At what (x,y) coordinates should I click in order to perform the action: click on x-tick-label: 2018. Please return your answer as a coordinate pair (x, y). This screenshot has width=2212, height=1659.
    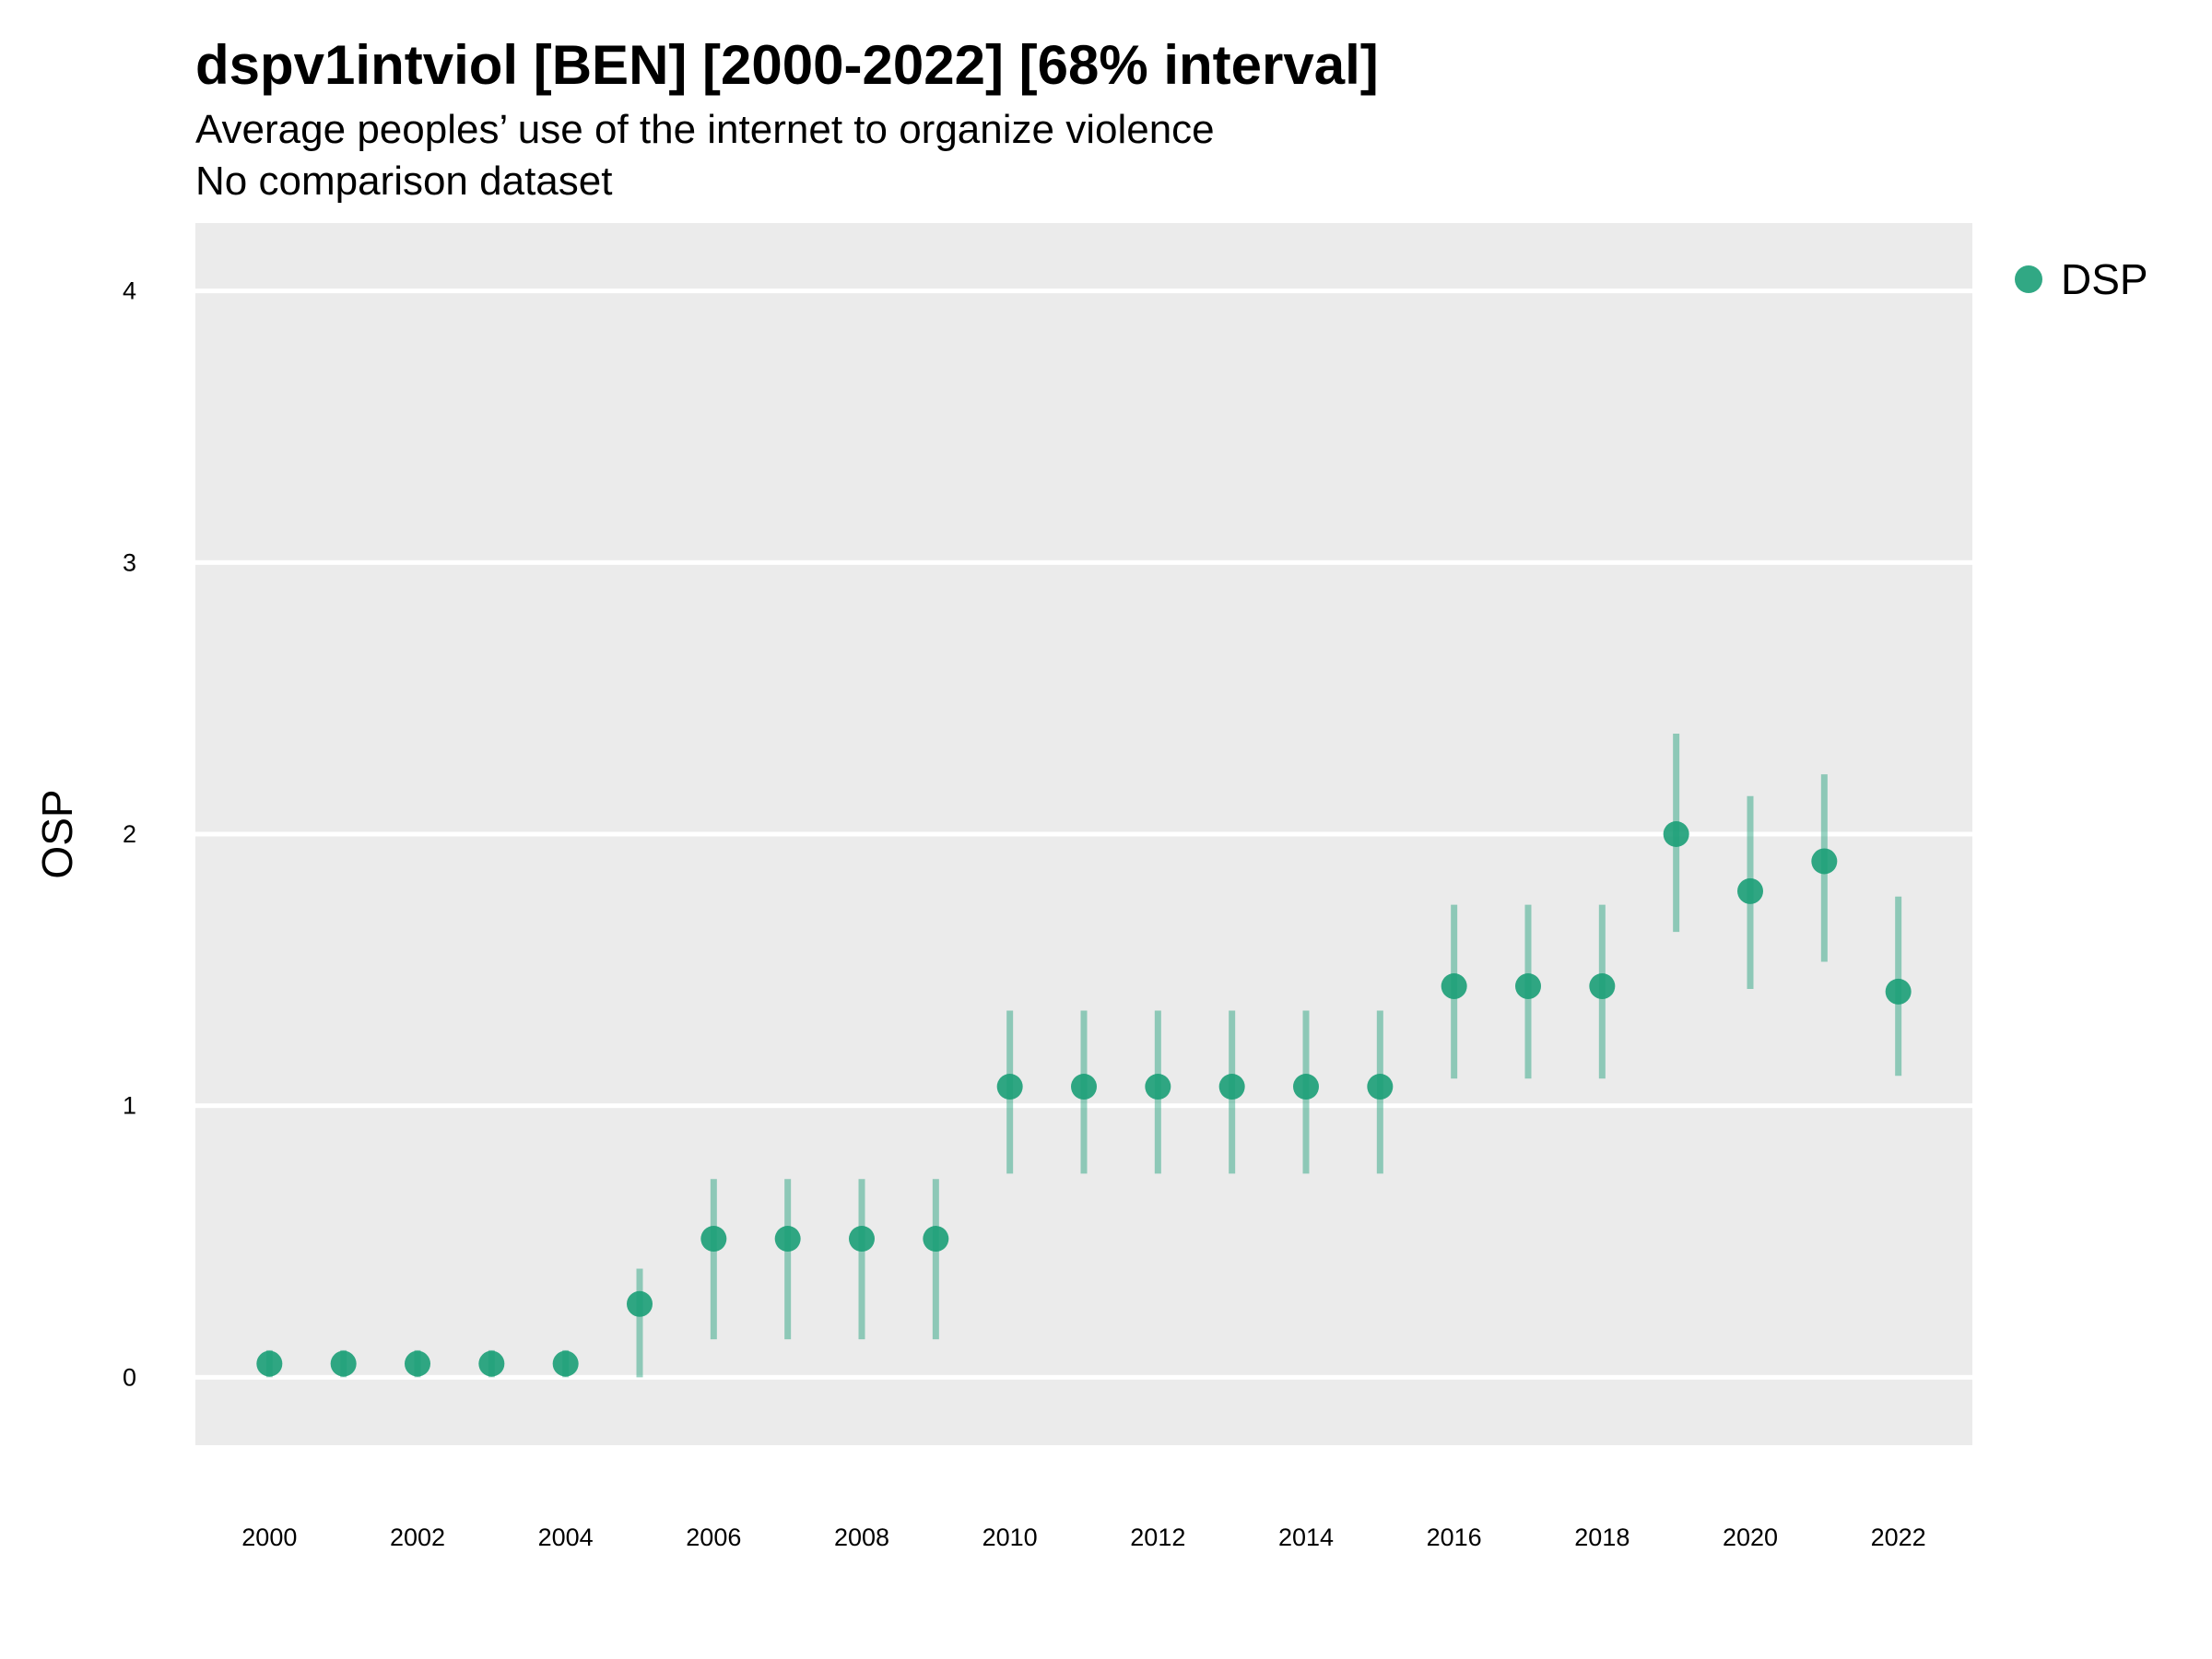
    Looking at the image, I should click on (1602, 1537).